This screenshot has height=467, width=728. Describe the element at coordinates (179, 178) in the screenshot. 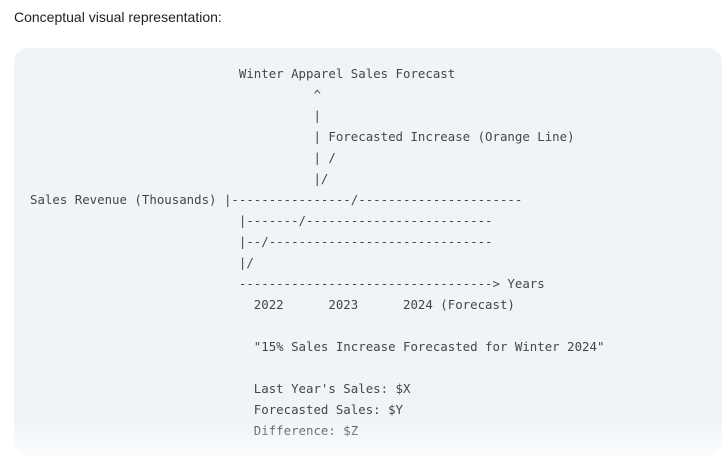

I see `code-line-slope-2: |/` at that location.